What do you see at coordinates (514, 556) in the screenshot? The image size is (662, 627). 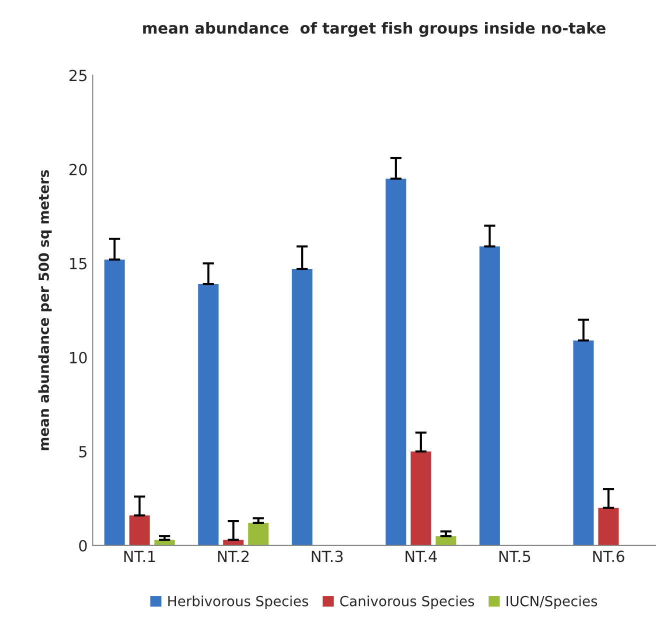 I see `x-tick-label: NT.5` at bounding box center [514, 556].